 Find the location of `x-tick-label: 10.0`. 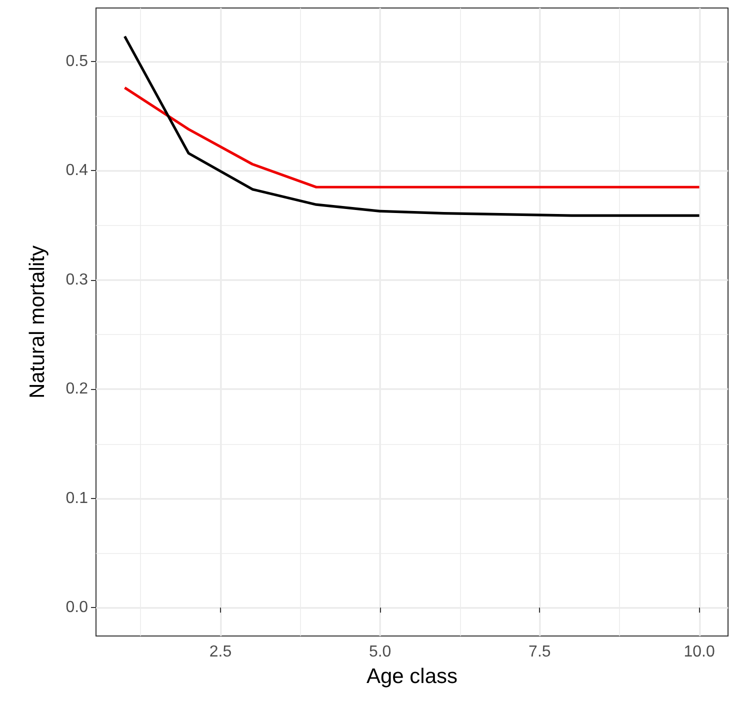

x-tick-label: 10.0 is located at coordinates (699, 652).